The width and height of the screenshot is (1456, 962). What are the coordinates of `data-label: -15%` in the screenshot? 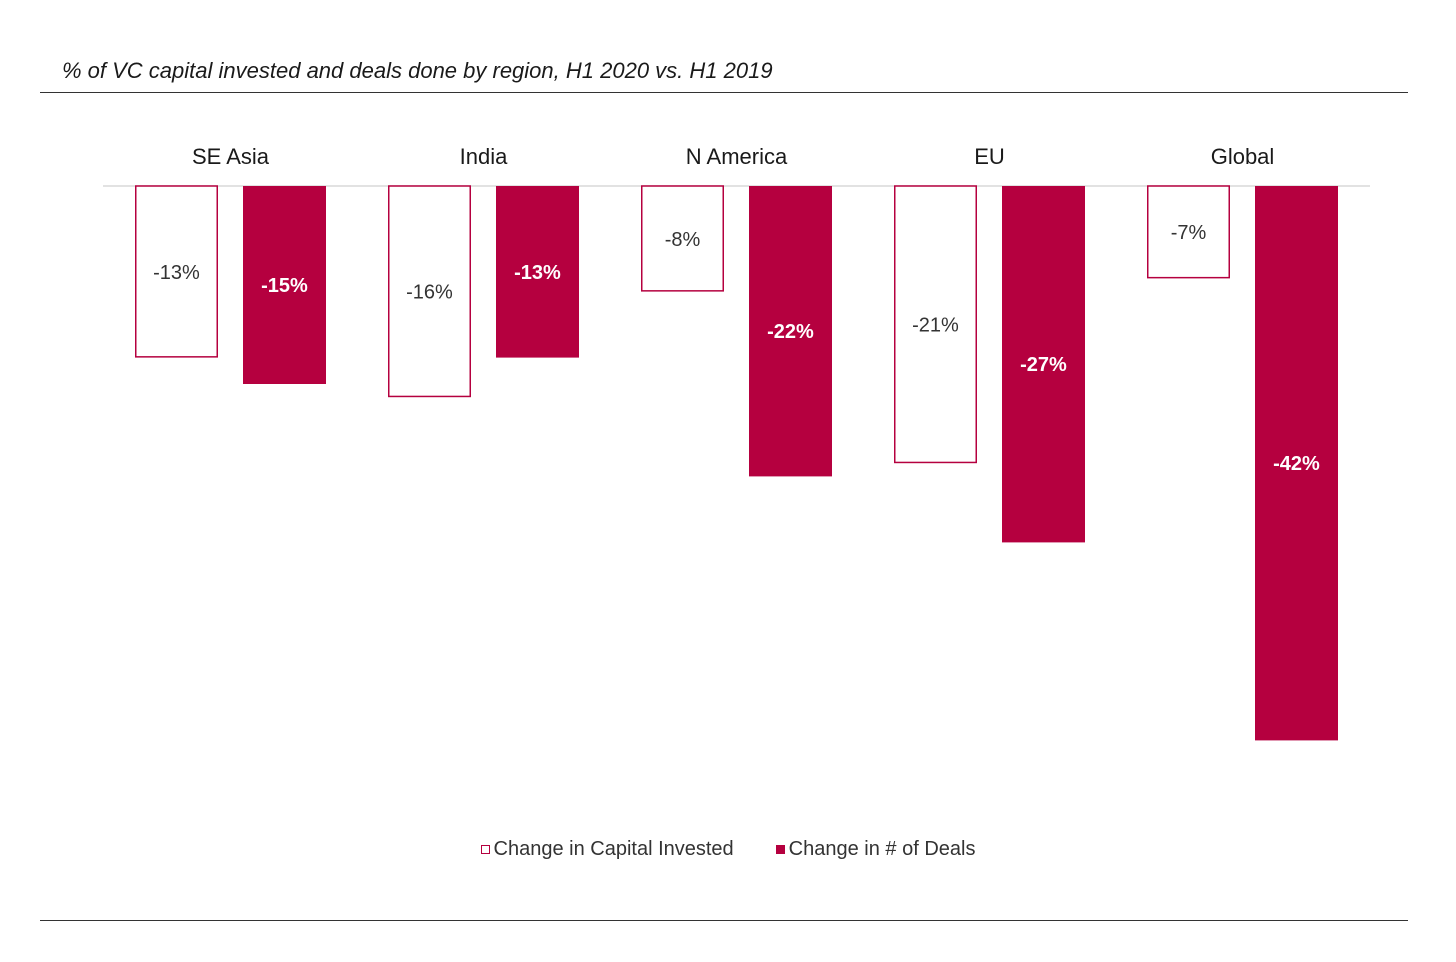 It's located at (284, 286).